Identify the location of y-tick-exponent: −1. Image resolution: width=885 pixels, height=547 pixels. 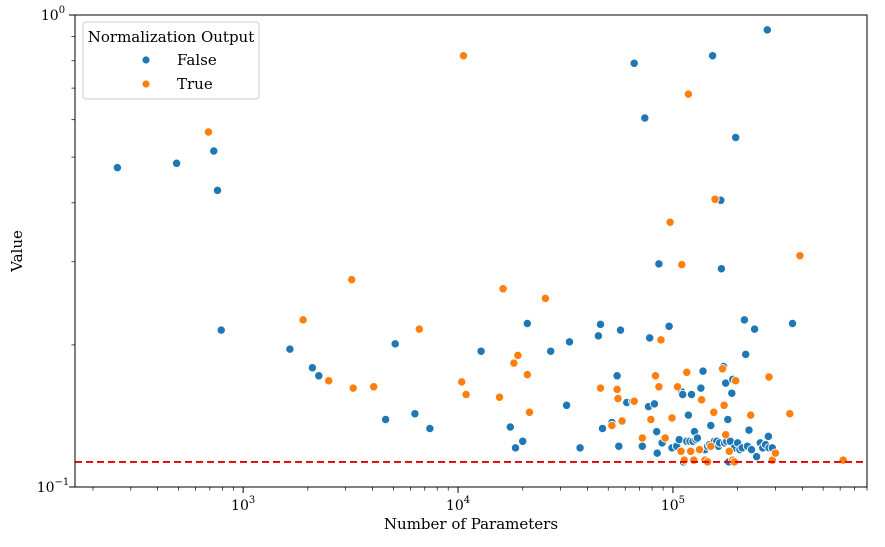
(62, 482).